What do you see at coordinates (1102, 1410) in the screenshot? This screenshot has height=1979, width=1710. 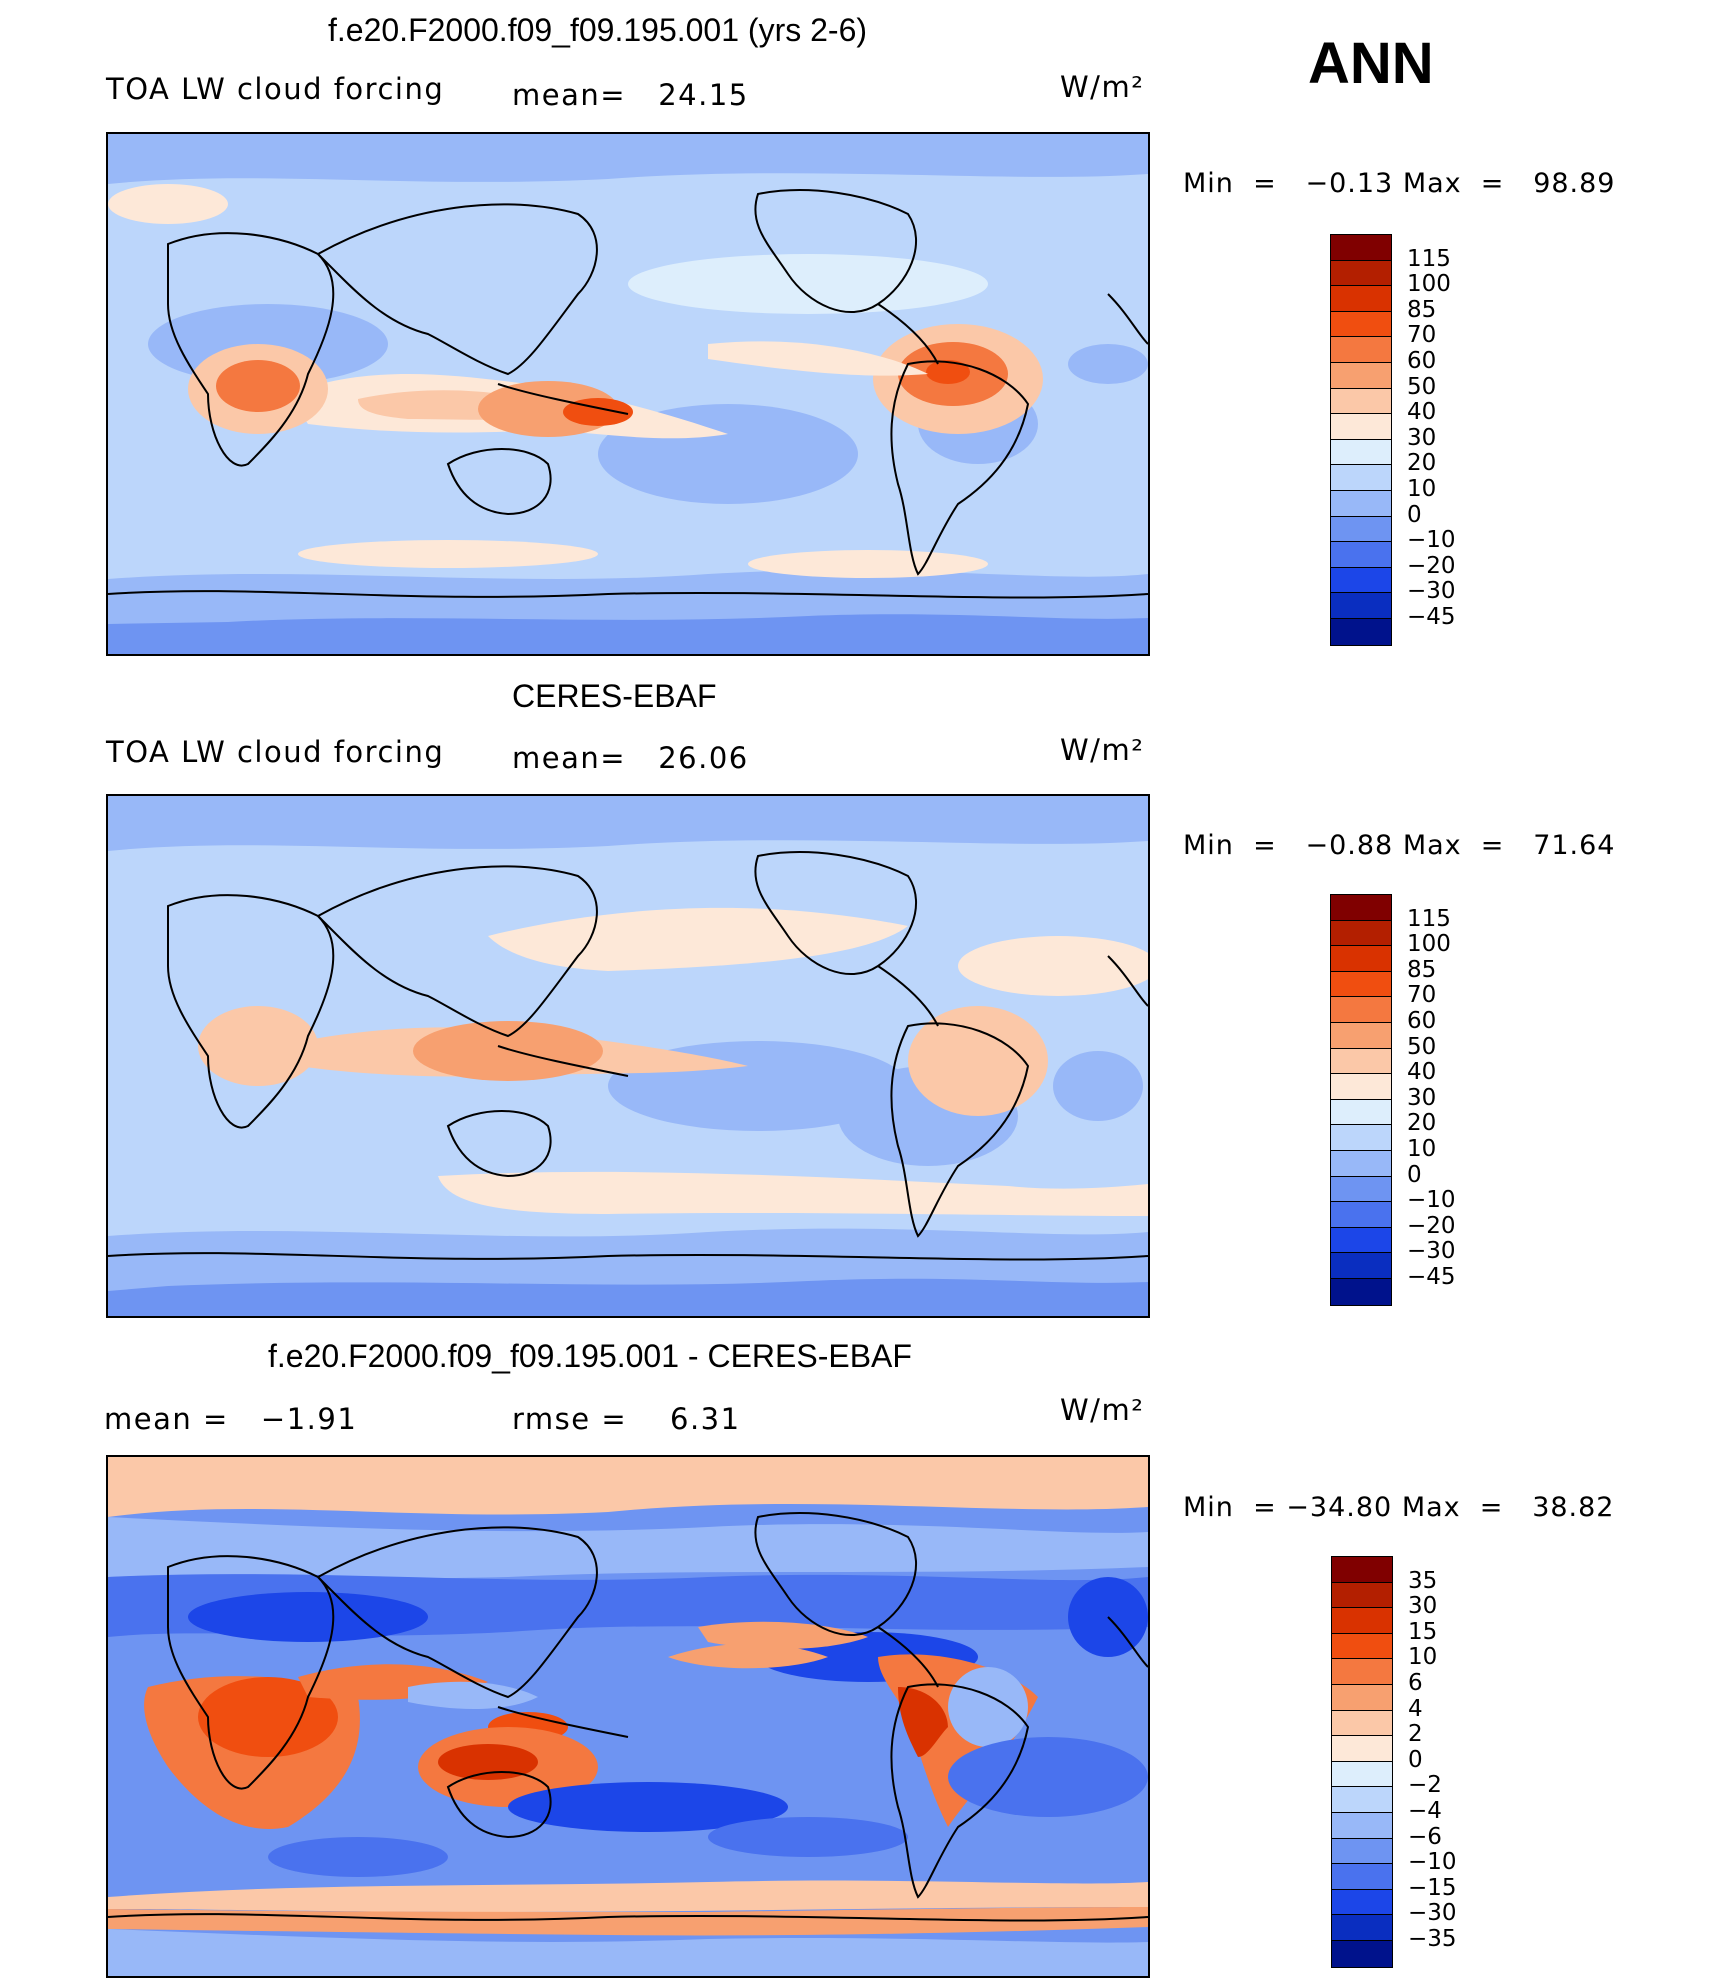 I see `panel3-units: W/m²` at bounding box center [1102, 1410].